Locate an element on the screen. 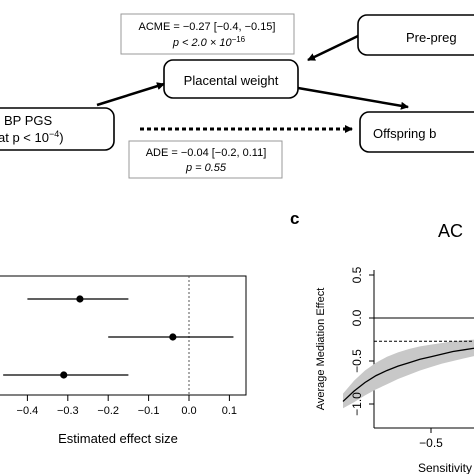  prepregnancy-node is located at coordinates (415, 35).